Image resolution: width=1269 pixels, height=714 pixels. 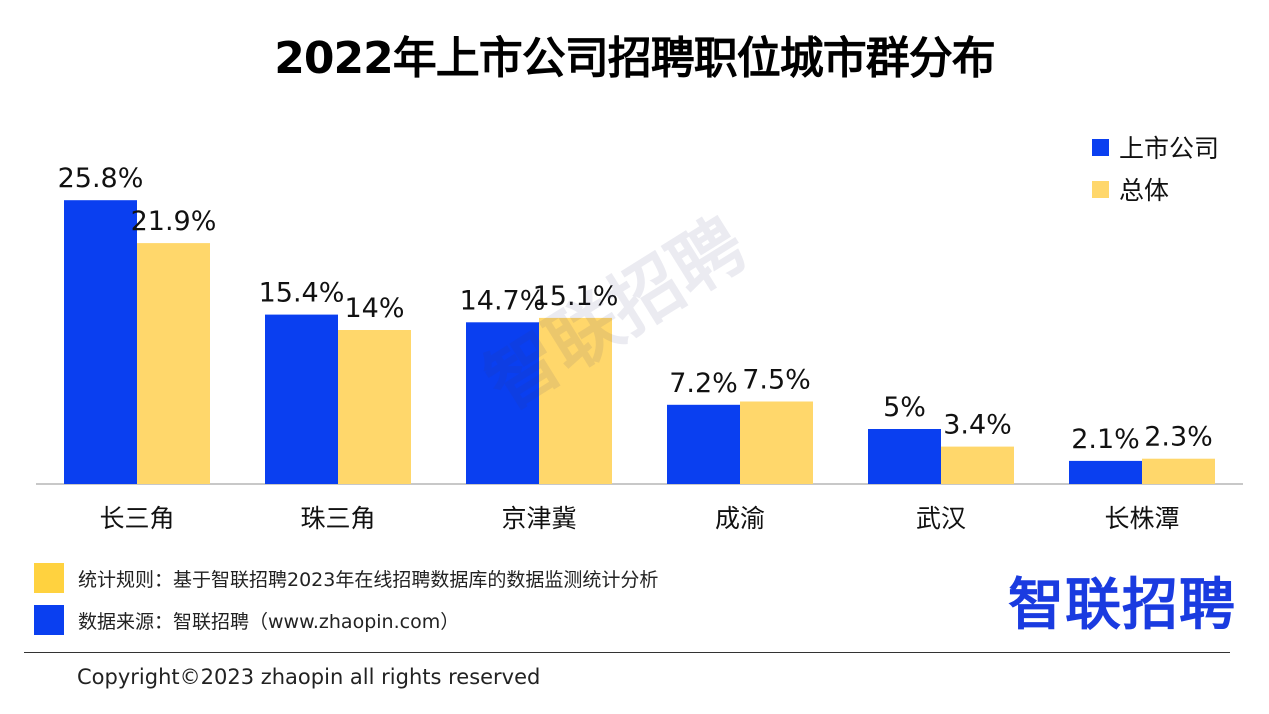 I want to click on legend-item-listed: 上市公司, so click(x=1156, y=147).